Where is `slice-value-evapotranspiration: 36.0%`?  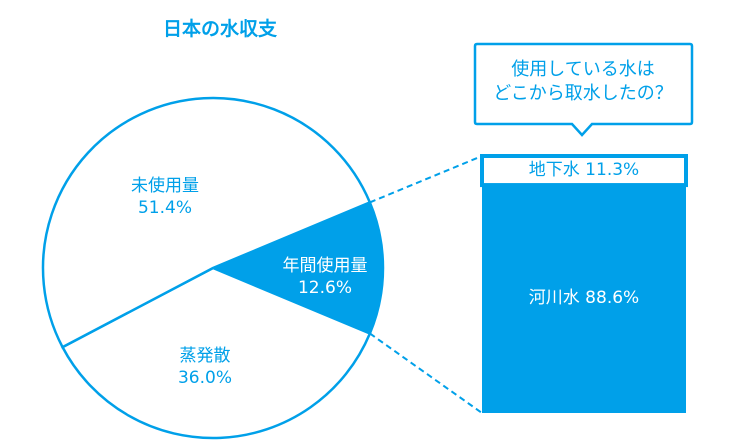
slice-value-evapotranspiration: 36.0% is located at coordinates (204, 378).